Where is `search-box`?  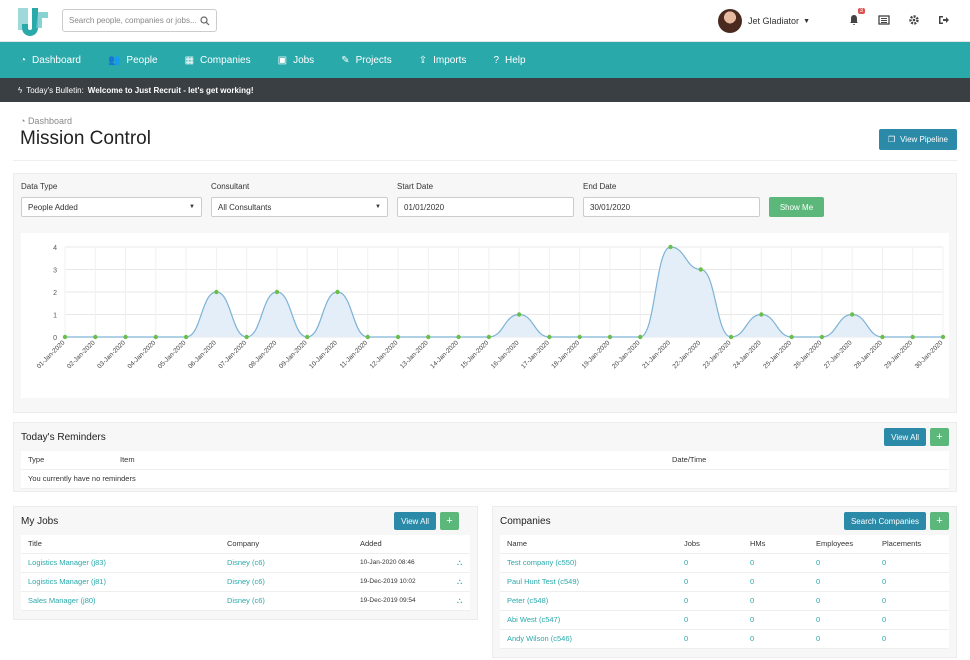 search-box is located at coordinates (139, 20).